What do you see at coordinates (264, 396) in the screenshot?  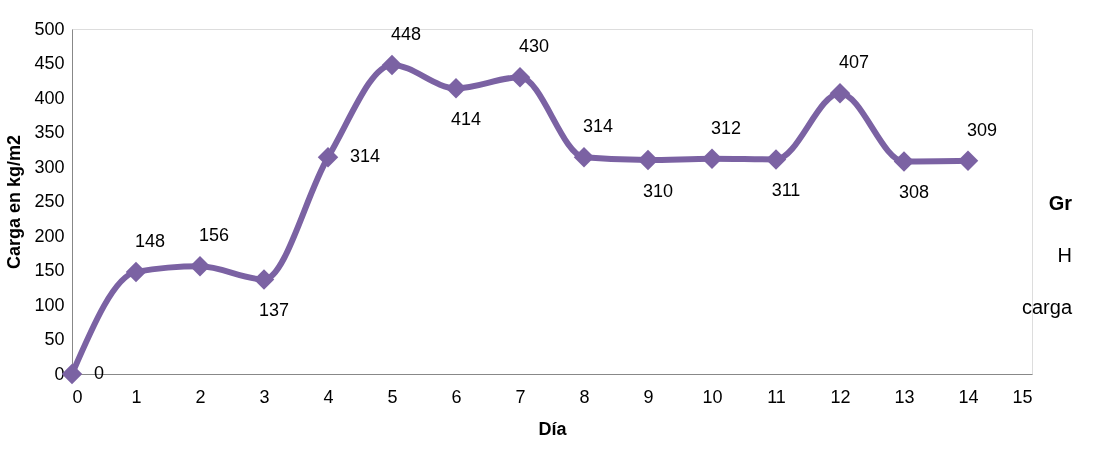 I see `x-tick-label: 3` at bounding box center [264, 396].